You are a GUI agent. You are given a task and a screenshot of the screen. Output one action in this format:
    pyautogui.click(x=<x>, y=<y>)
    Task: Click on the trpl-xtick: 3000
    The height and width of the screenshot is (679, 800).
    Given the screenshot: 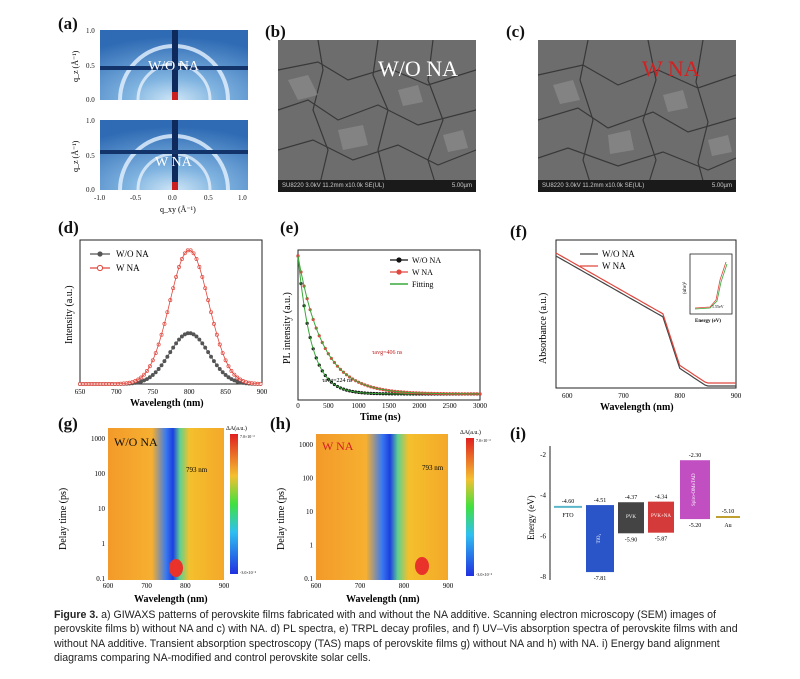 What is the action you would take?
    pyautogui.click(x=480, y=406)
    